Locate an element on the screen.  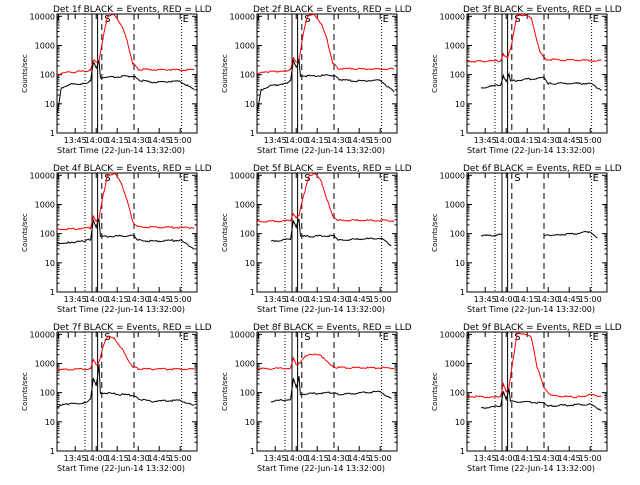
panel-title: Det 1f BLACK = Events, RED = LLD is located at coordinates (132, 10).